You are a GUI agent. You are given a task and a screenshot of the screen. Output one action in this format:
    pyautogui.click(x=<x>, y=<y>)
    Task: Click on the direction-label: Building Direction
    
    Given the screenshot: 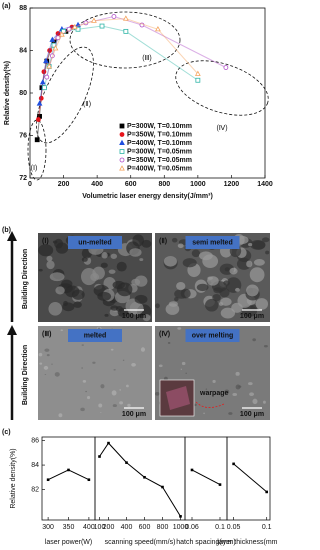 What is the action you would take?
    pyautogui.click(x=25, y=375)
    